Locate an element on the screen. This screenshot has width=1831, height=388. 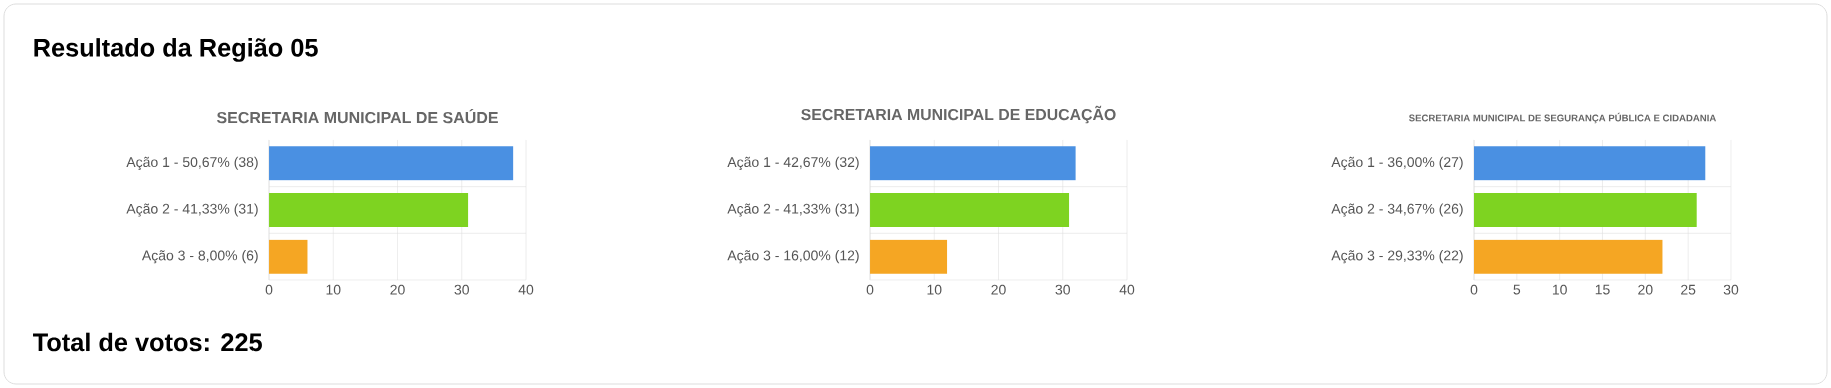
y-tick-label: Ação 2 - 34,67% (26) is located at coordinates (1397, 210).